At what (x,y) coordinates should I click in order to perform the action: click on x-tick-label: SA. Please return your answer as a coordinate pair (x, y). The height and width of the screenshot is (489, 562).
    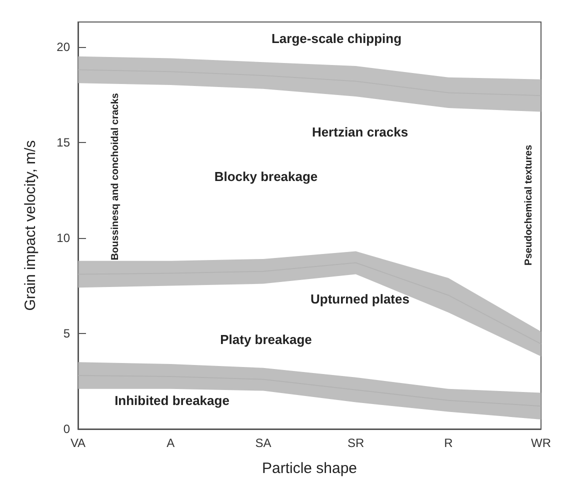
    Looking at the image, I should click on (263, 443).